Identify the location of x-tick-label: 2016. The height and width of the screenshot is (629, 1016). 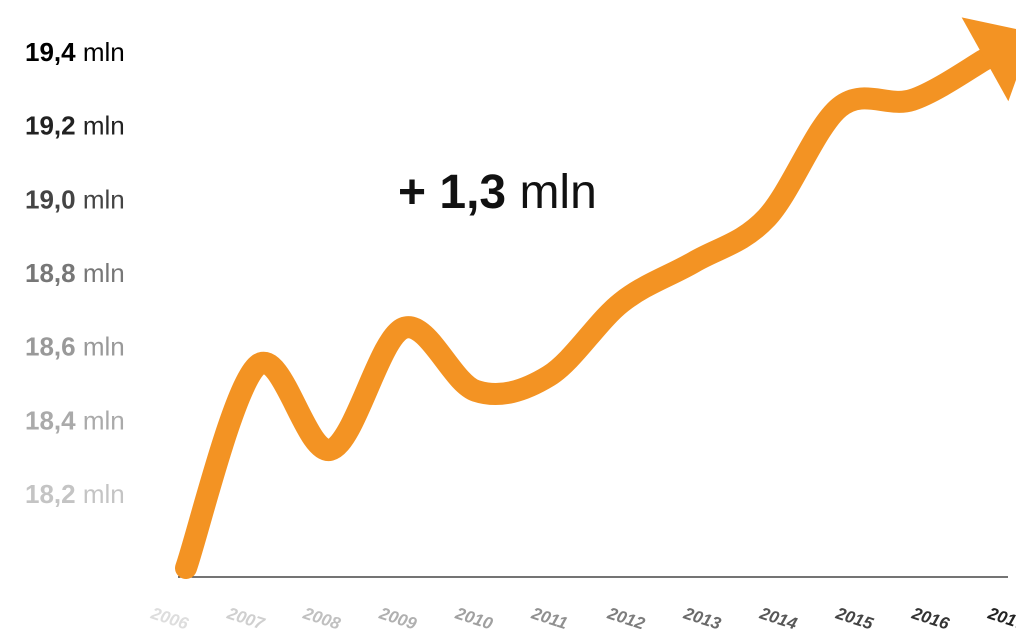
(930, 616).